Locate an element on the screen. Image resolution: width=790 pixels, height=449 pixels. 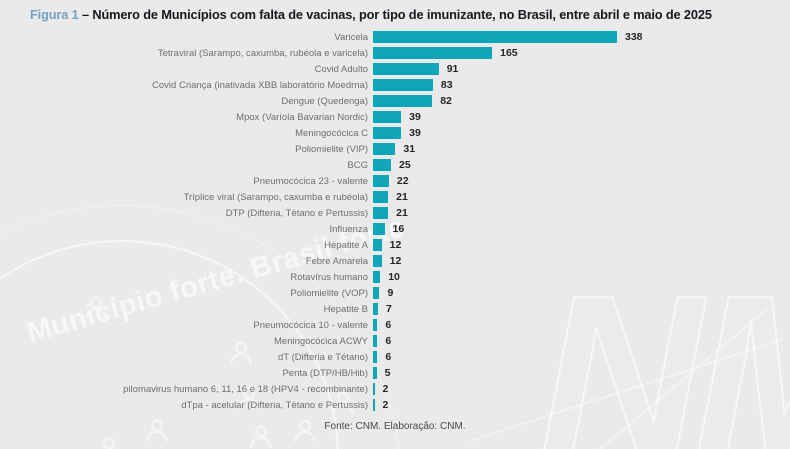
chart-row: Poliomielite (VIP) 31 is located at coordinates (405, 149).